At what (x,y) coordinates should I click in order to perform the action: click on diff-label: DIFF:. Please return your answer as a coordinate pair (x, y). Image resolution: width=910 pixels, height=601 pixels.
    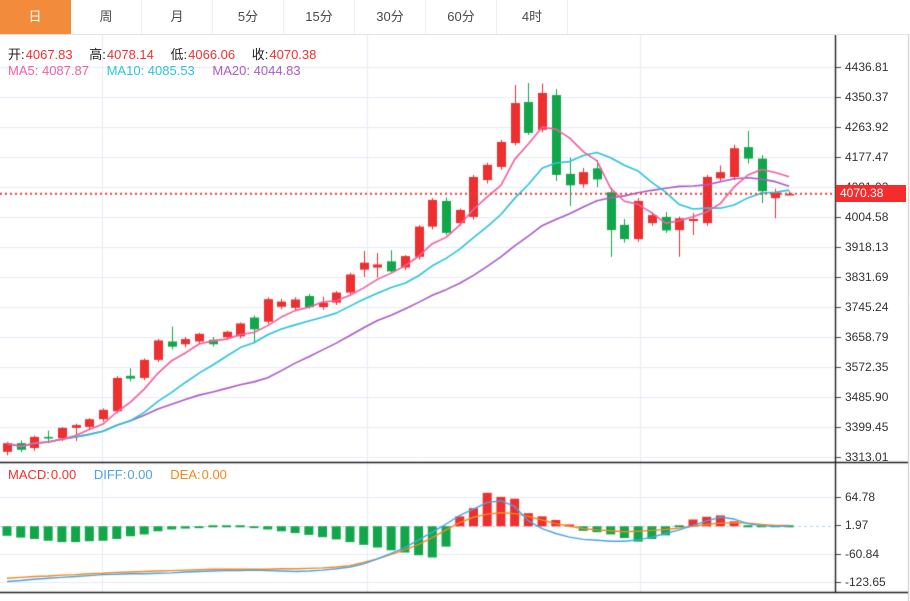
    Looking at the image, I should click on (110, 474).